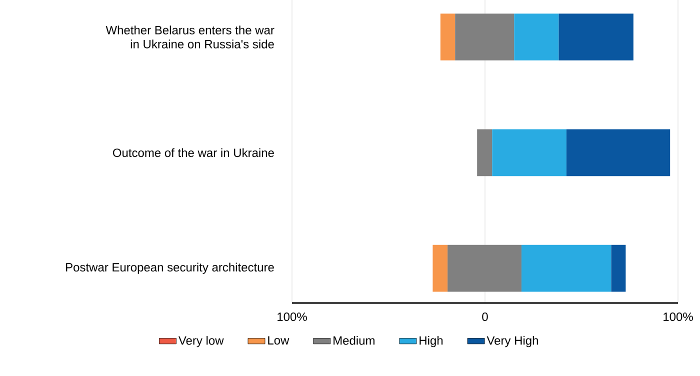  Describe the element at coordinates (170, 268) in the screenshot. I see `y-tick-label: Postwar European security architecture` at that location.